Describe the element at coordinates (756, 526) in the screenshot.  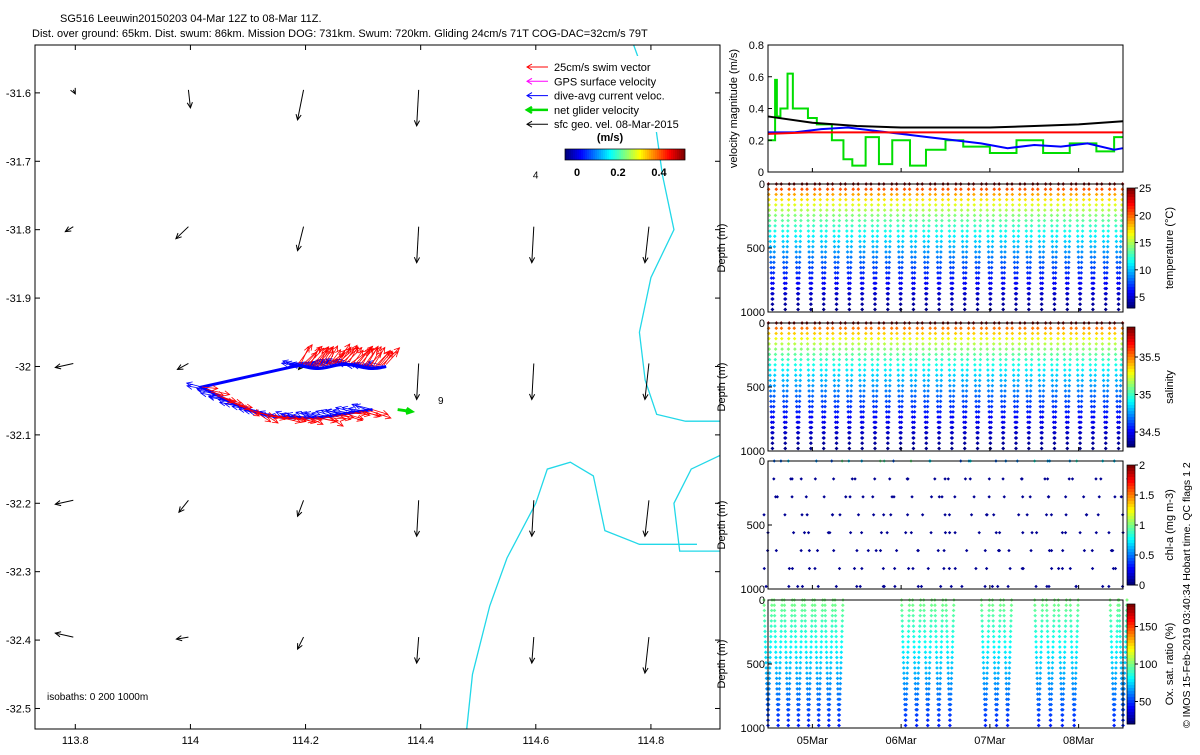
I see `depth-ytick-label-3-1: 500` at that location.